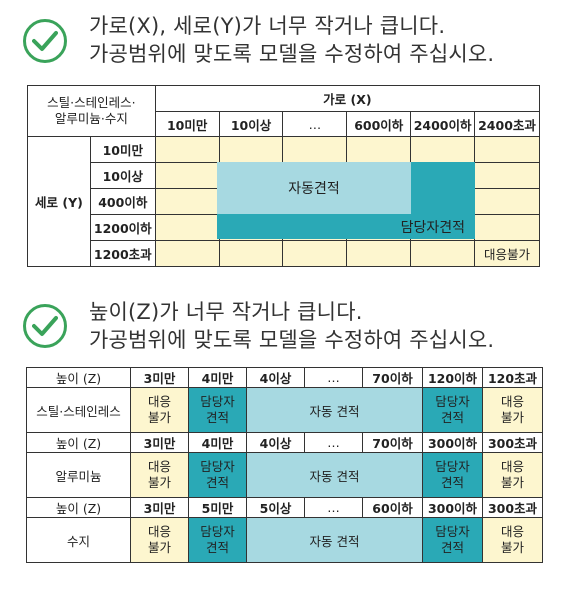 Image resolution: width=568 pixels, height=598 pixels. I want to click on message-line-1: 가로(X), 세로(Y)가 너무 작거나 큽니다., so click(267, 26).